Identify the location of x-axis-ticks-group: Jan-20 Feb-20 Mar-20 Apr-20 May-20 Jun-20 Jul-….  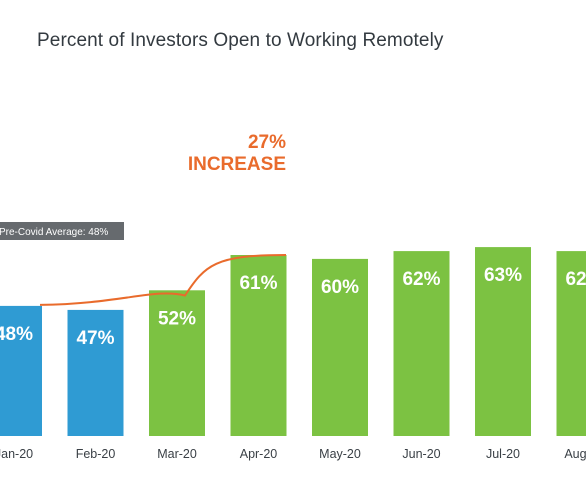
(293, 454).